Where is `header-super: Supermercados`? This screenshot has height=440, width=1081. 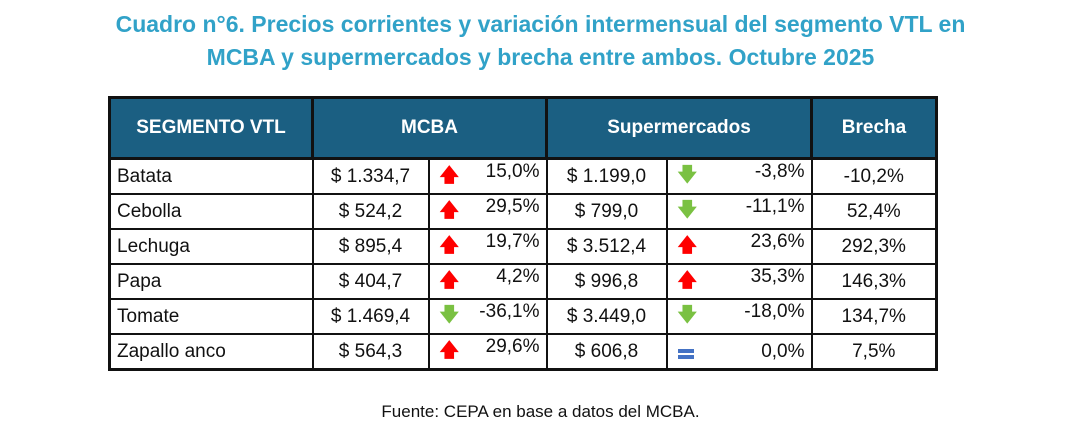
header-super: Supermercados is located at coordinates (679, 128).